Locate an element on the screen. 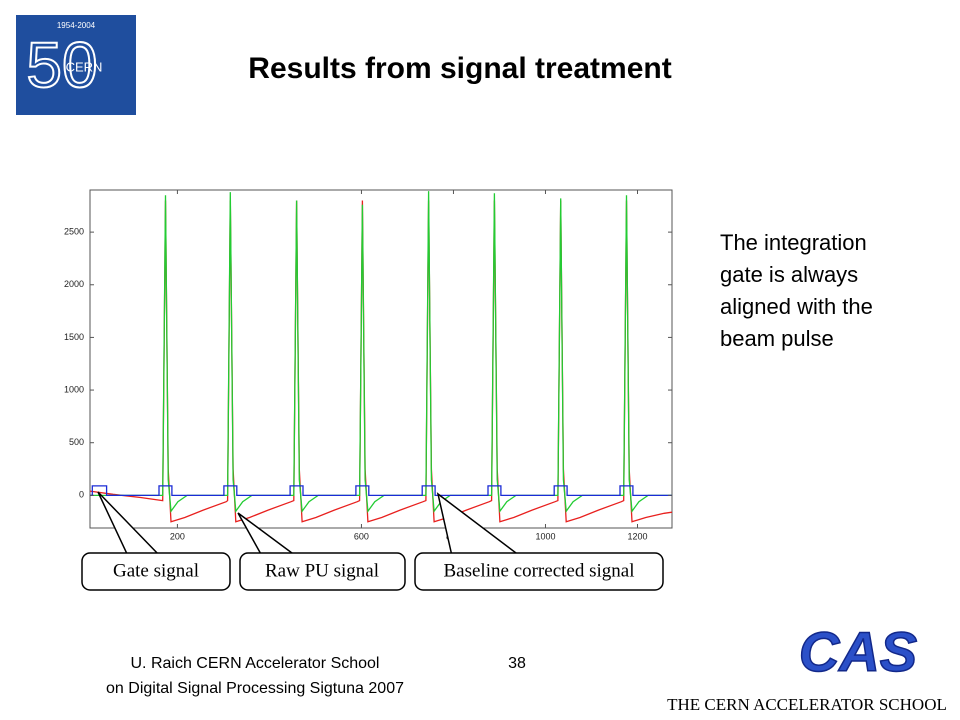 The image size is (960, 720). slide-title: Results from signal treatment is located at coordinates (459, 68).